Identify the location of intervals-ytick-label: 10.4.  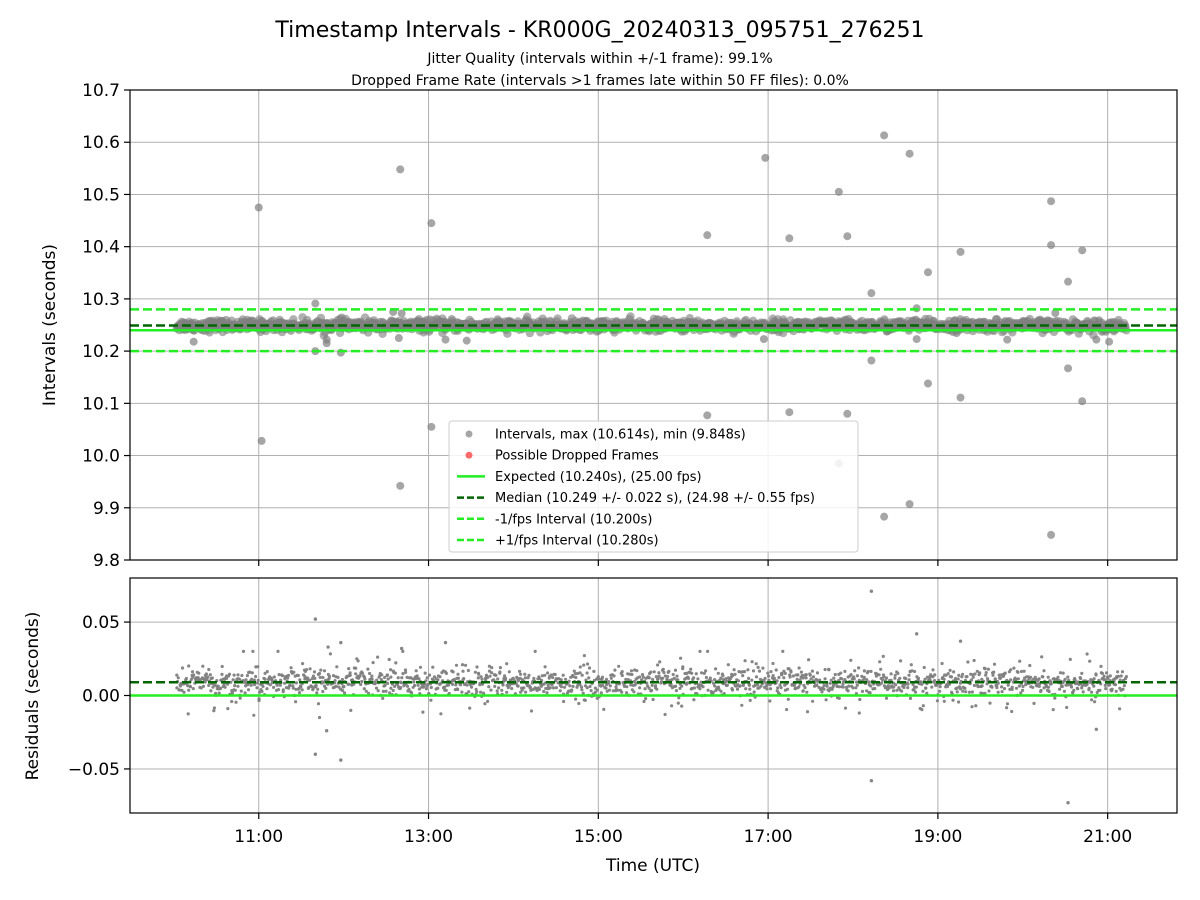
(101, 248).